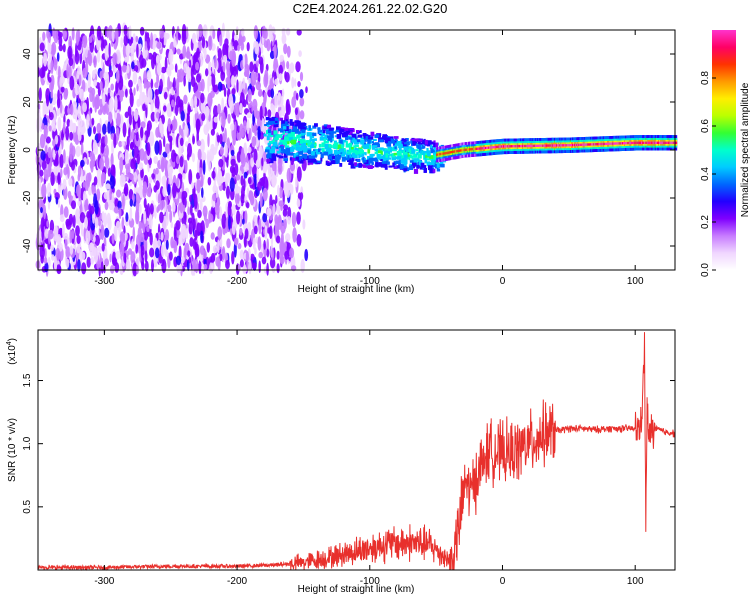 Image resolution: width=750 pixels, height=600 pixels. I want to click on svg-text: (x104), so click(12, 351).